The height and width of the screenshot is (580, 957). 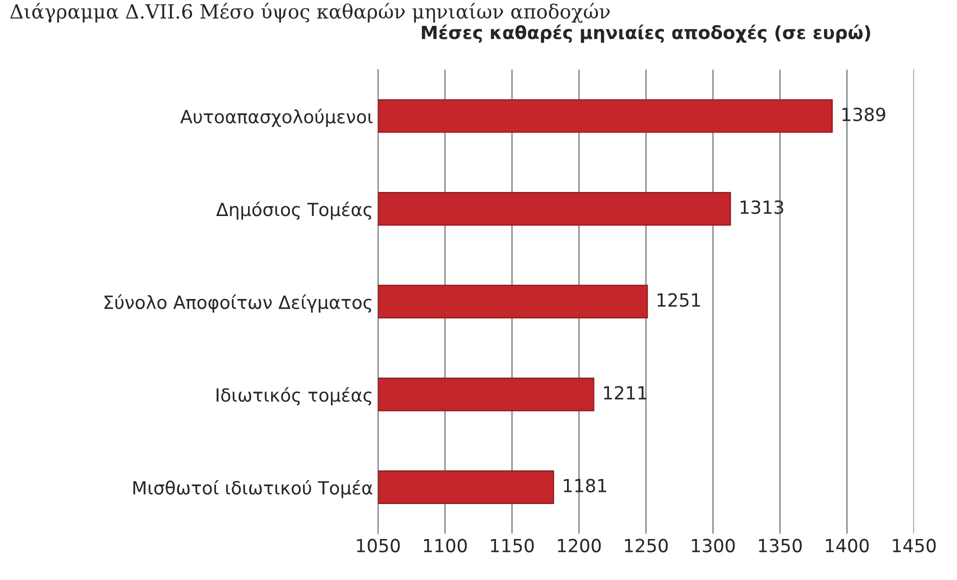 I want to click on data-label: 1181, so click(x=585, y=485).